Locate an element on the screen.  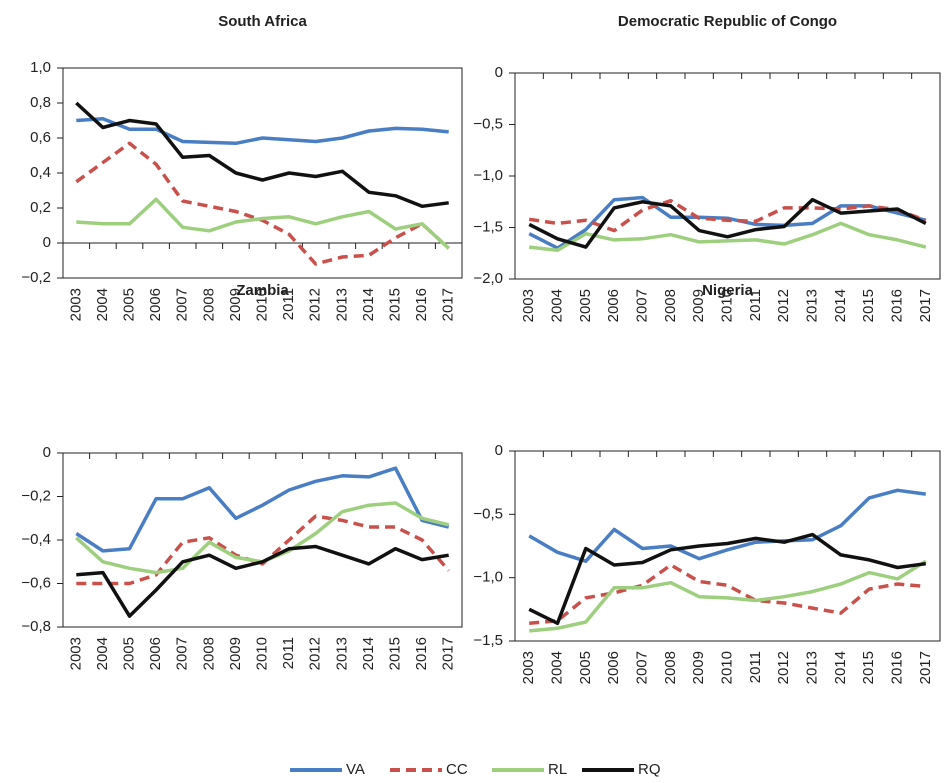
y-tick-label: 1,0 is located at coordinates (40, 67).